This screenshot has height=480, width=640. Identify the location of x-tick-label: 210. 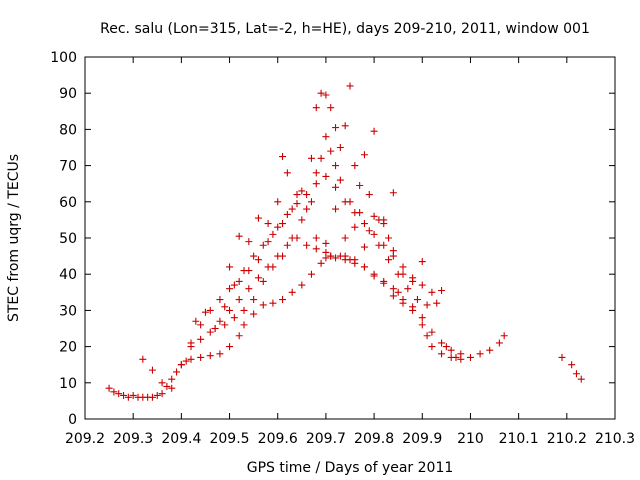
(470, 439).